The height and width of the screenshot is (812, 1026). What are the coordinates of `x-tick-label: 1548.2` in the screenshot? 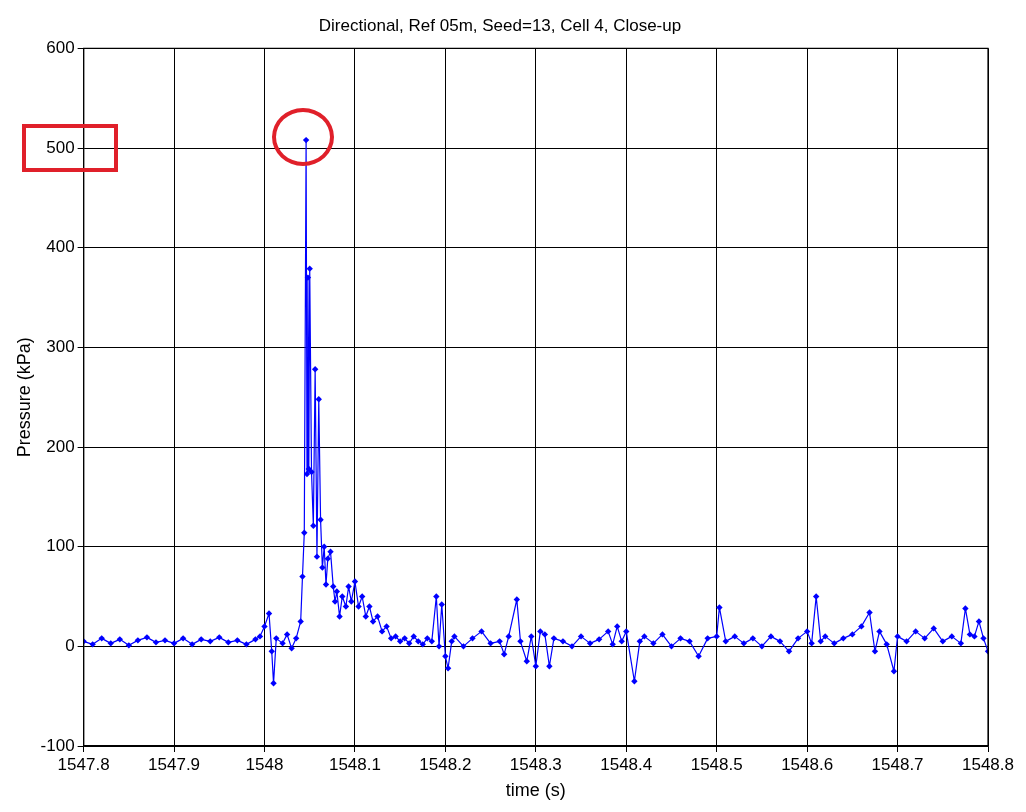 It's located at (445, 764).